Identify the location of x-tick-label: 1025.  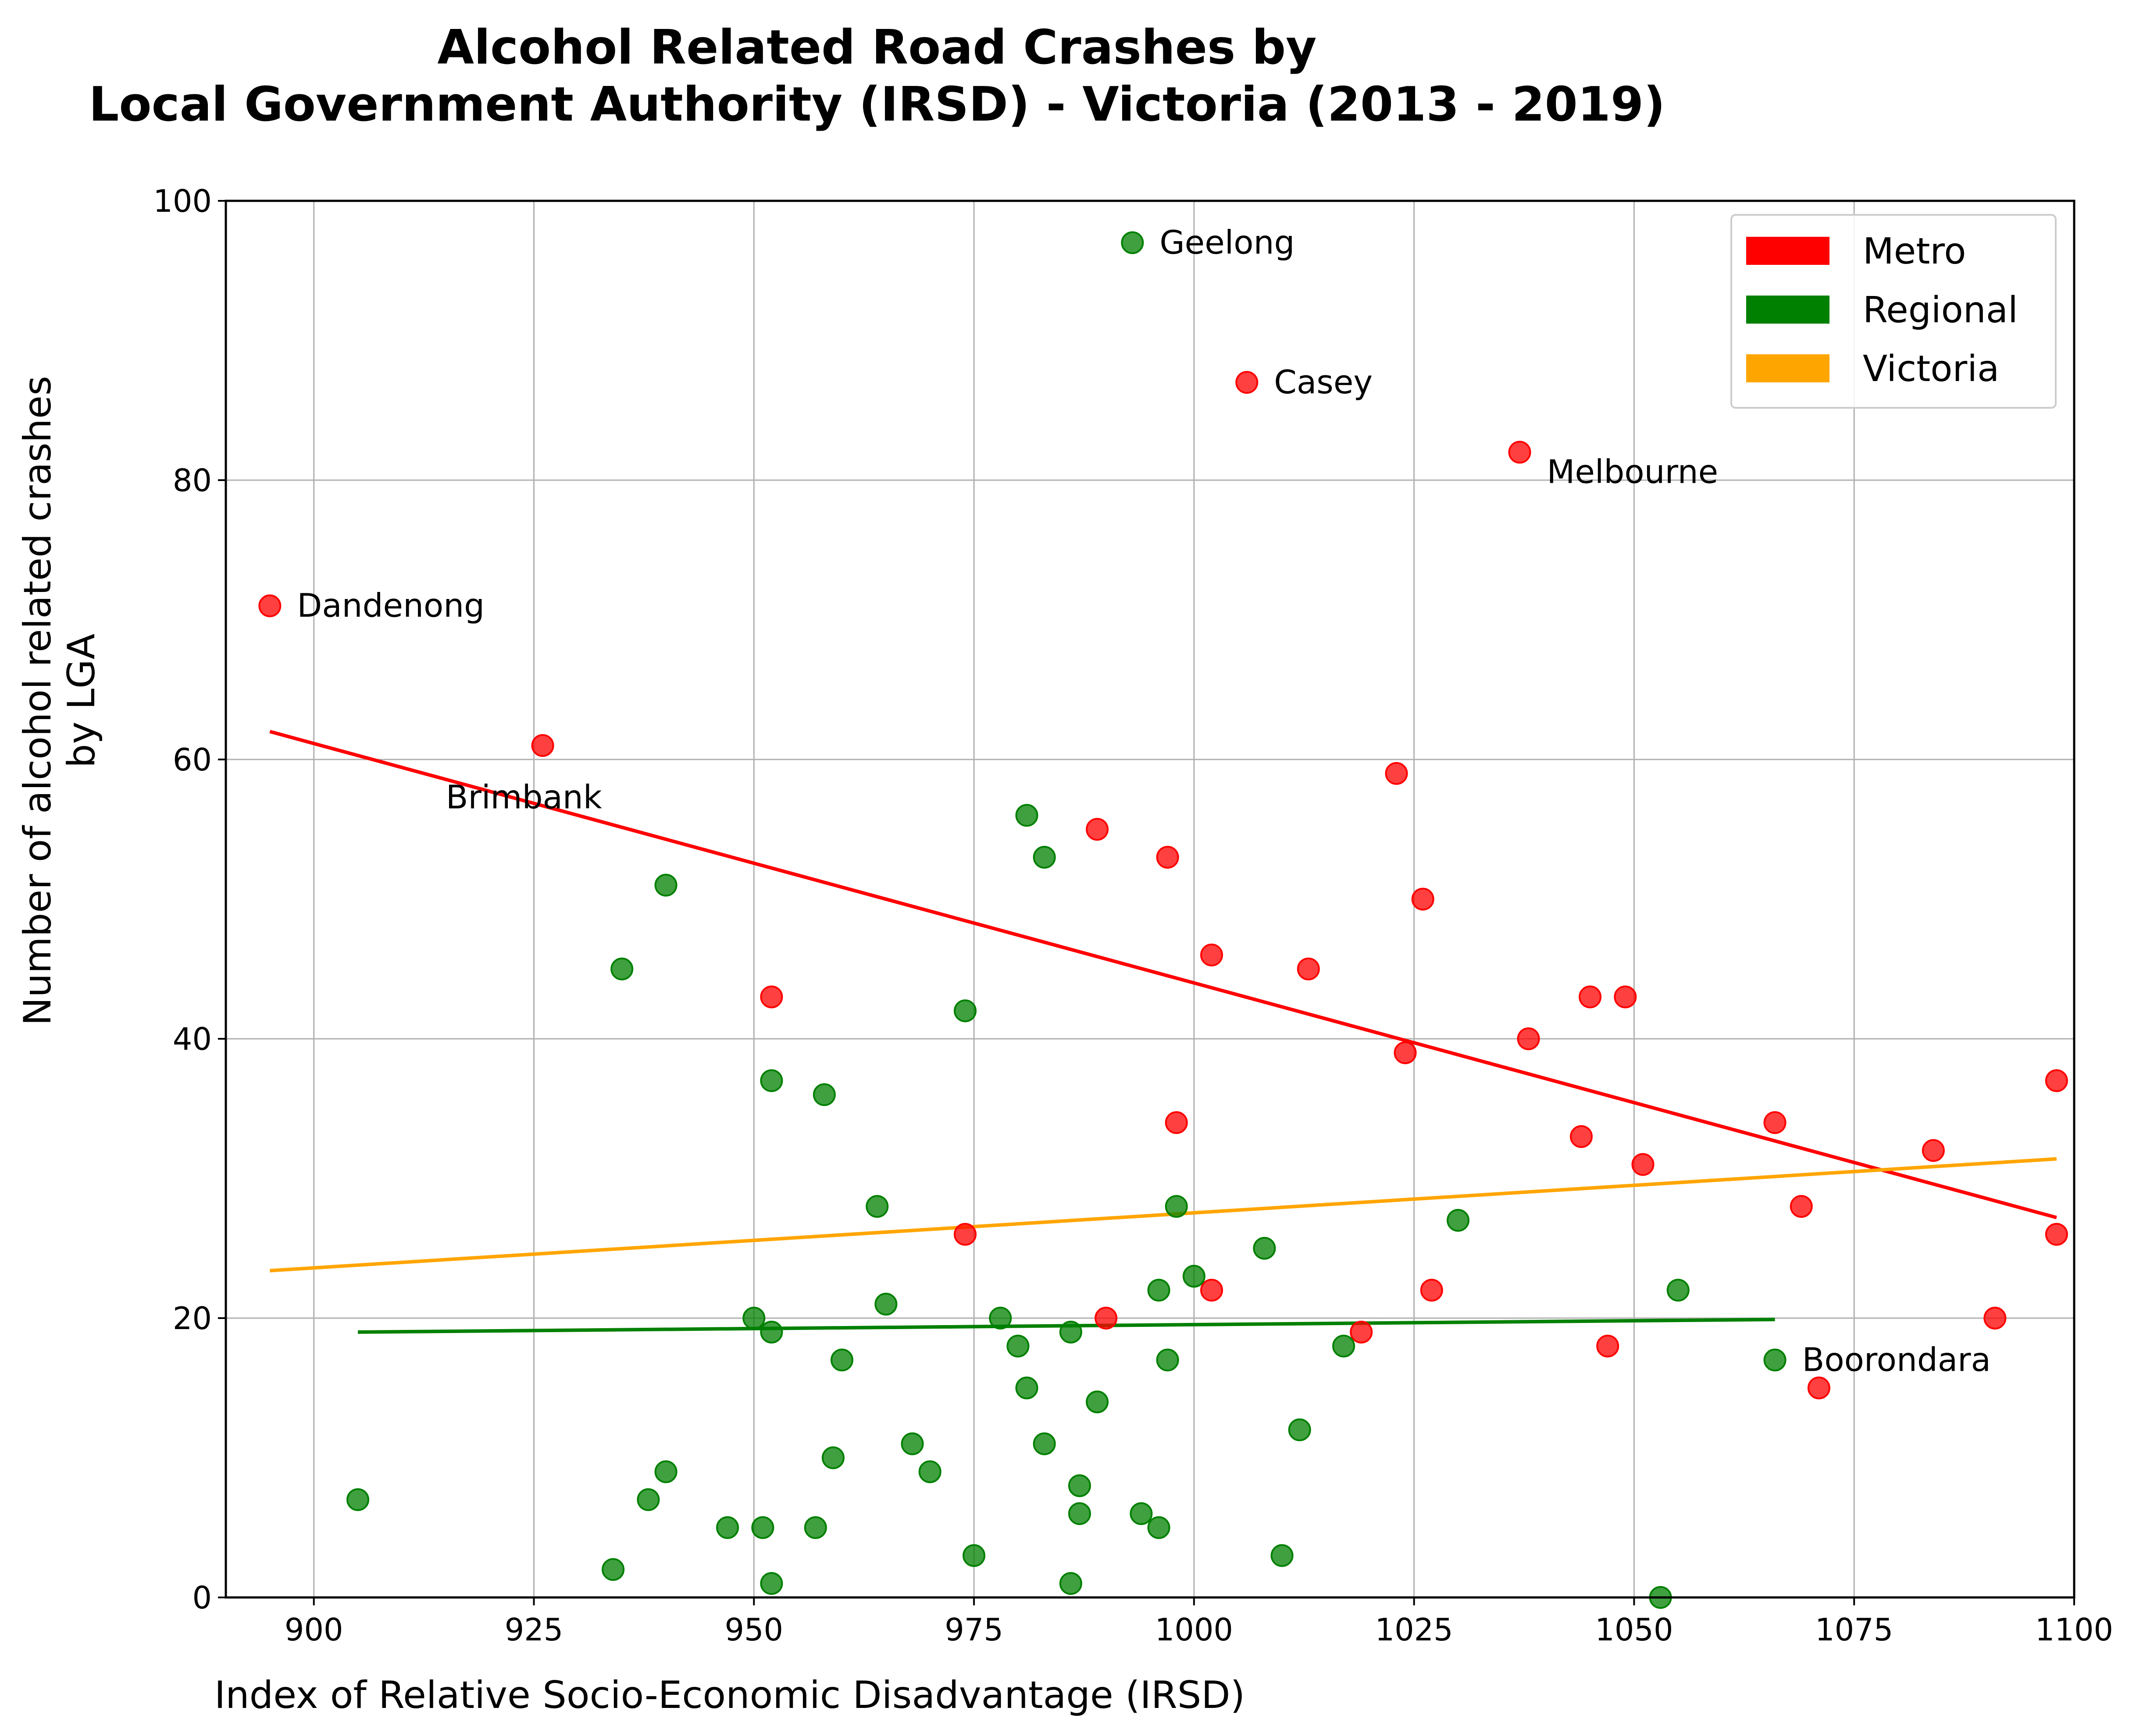
(1414, 1630).